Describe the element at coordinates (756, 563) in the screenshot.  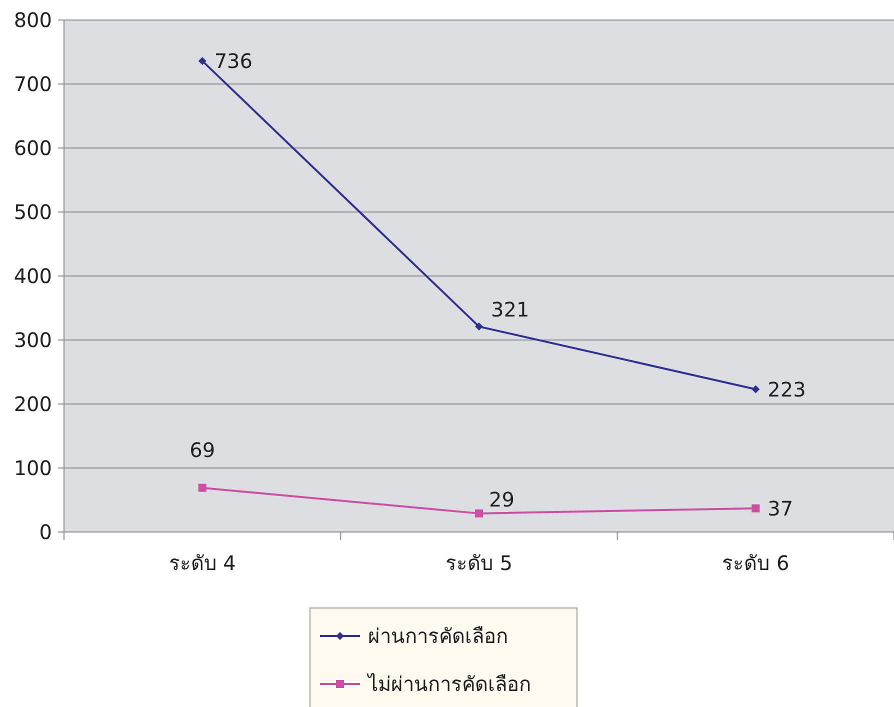
I see `x-tick-label: ระดับ 6` at that location.